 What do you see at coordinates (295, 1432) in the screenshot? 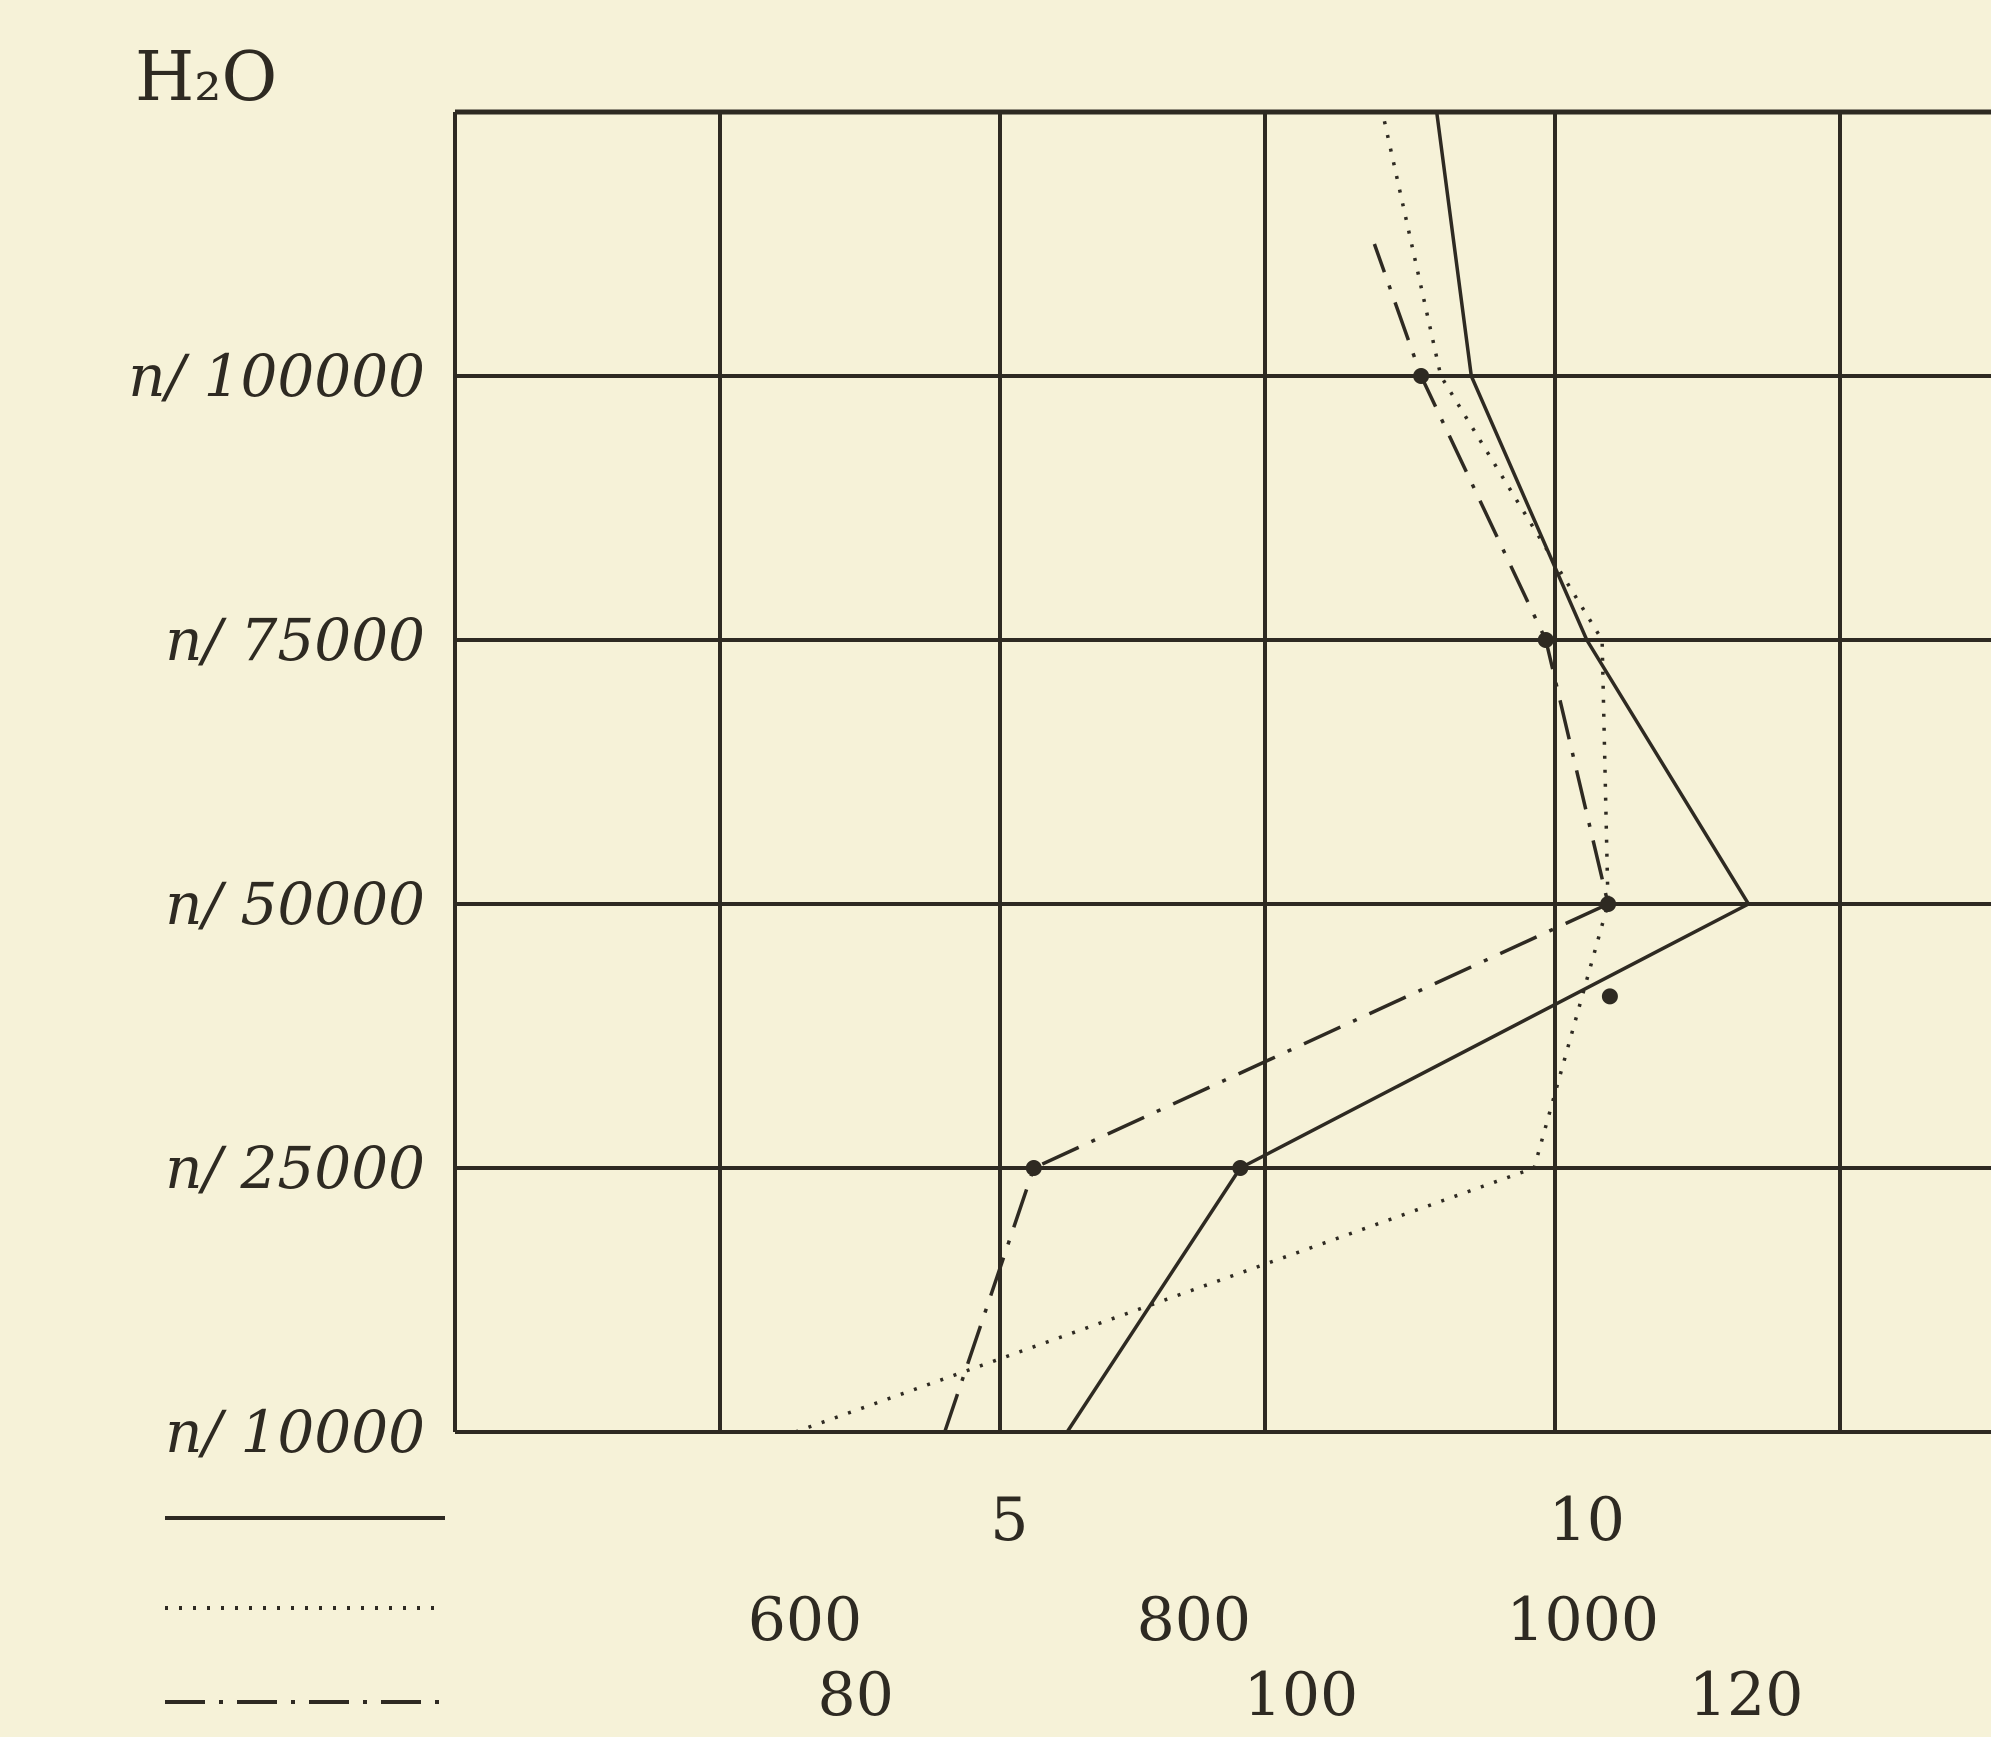
I see `y-tick-label: n/ 10000` at bounding box center [295, 1432].